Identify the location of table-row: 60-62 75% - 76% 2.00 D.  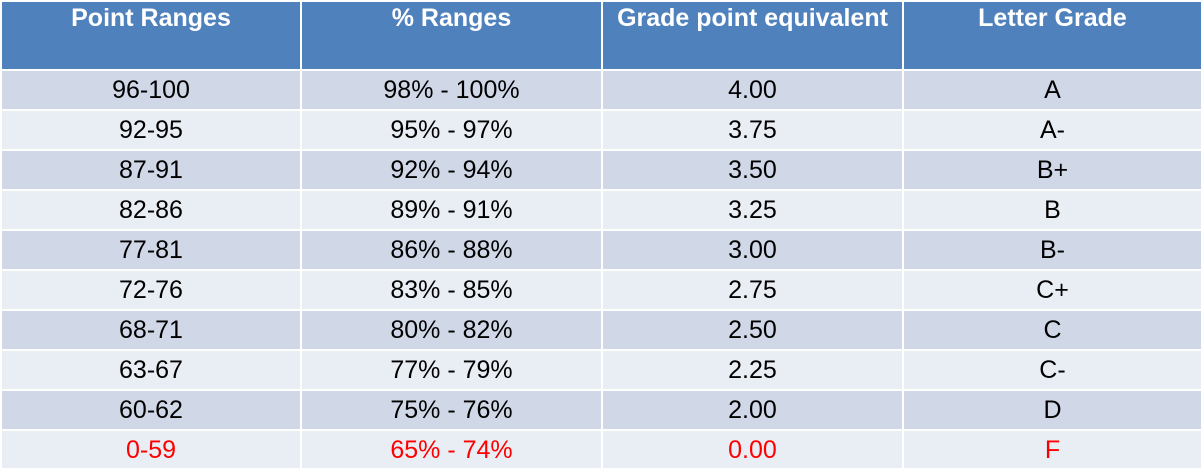
(600, 410).